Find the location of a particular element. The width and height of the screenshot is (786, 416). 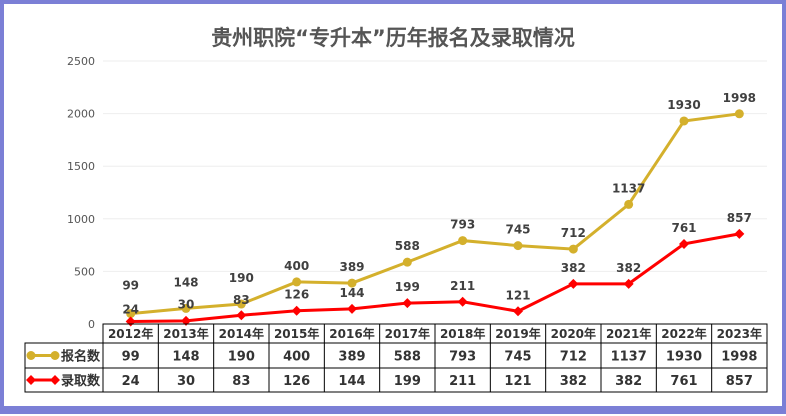

table-cell: 121 is located at coordinates (517, 381).